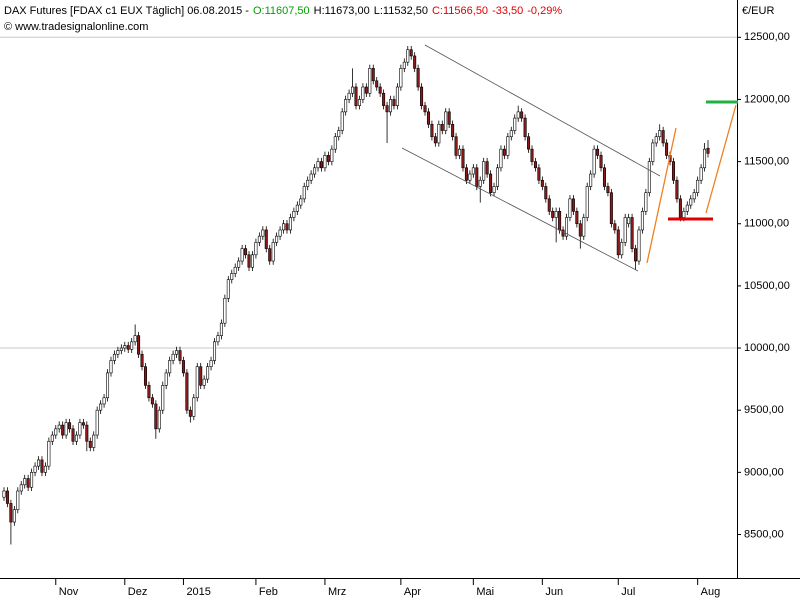 This screenshot has height=600, width=800. What do you see at coordinates (520, 209) in the screenshot?
I see `channel-lower` at bounding box center [520, 209].